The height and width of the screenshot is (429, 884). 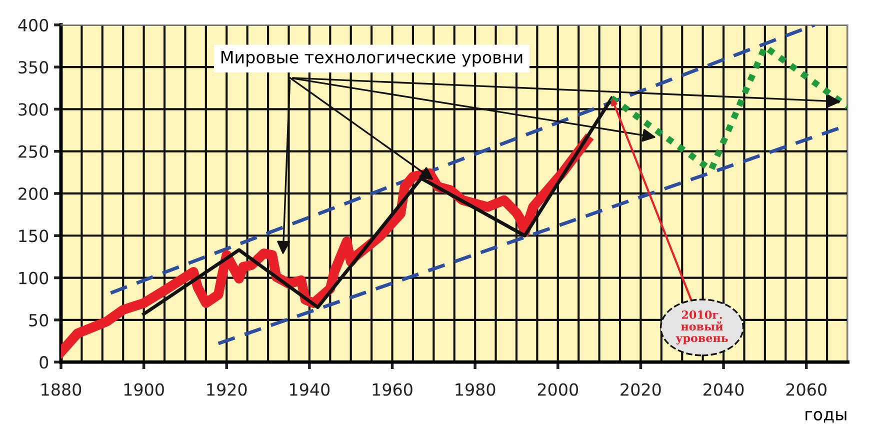 I want to click on y-tick-label: 350, so click(x=33, y=67).